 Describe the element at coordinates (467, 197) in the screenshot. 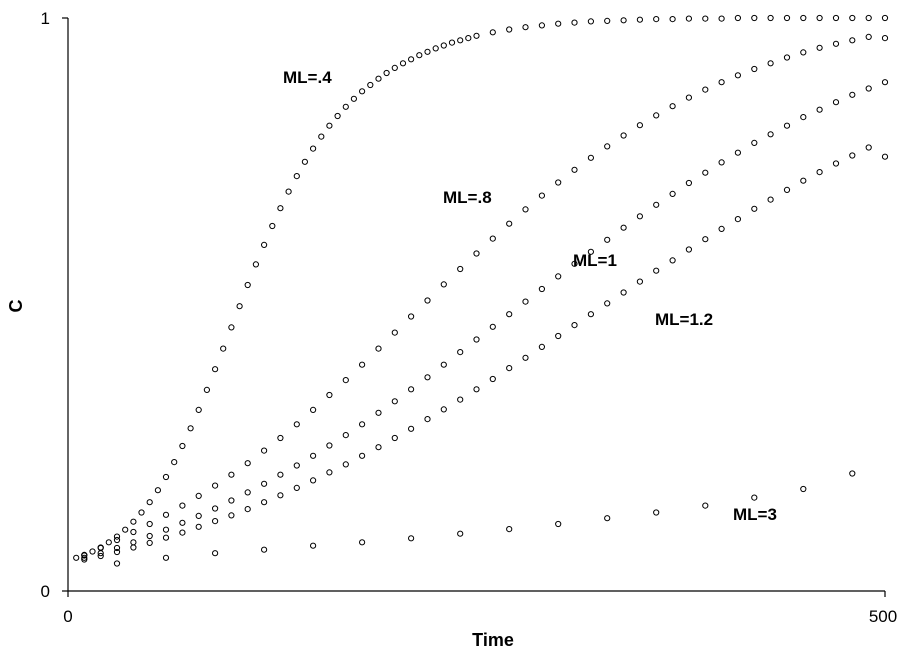

I see `series-label-ml-0.8: ML=.8` at that location.